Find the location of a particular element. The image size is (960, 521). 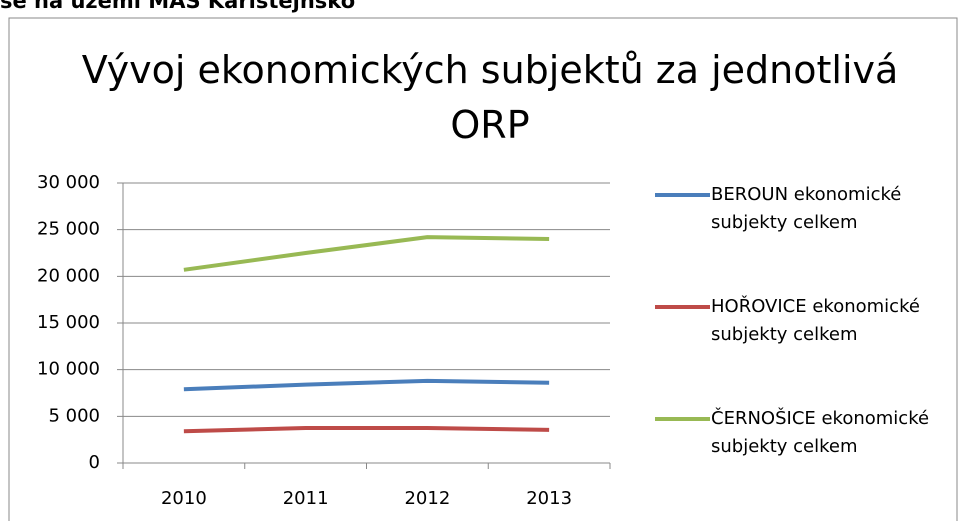

y-tick-label: 5 000 is located at coordinates (74, 415).